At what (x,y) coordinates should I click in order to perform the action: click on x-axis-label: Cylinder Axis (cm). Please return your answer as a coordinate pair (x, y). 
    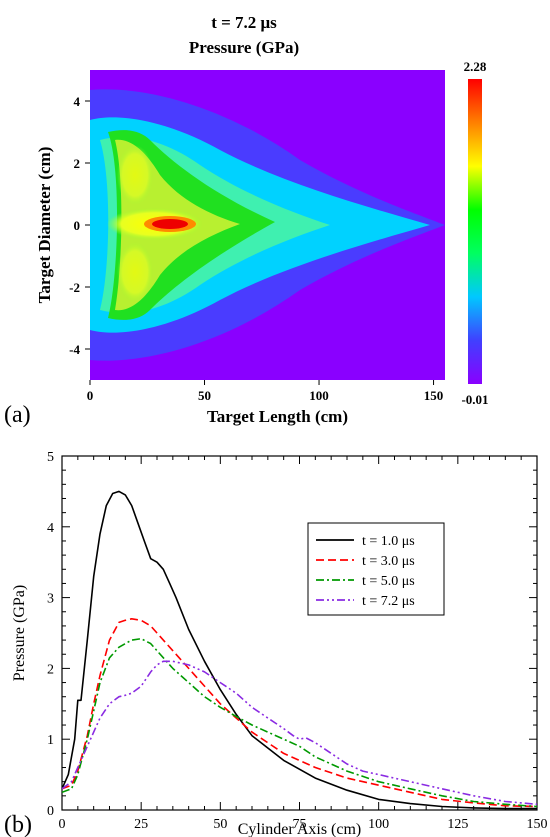
    Looking at the image, I should click on (300, 829).